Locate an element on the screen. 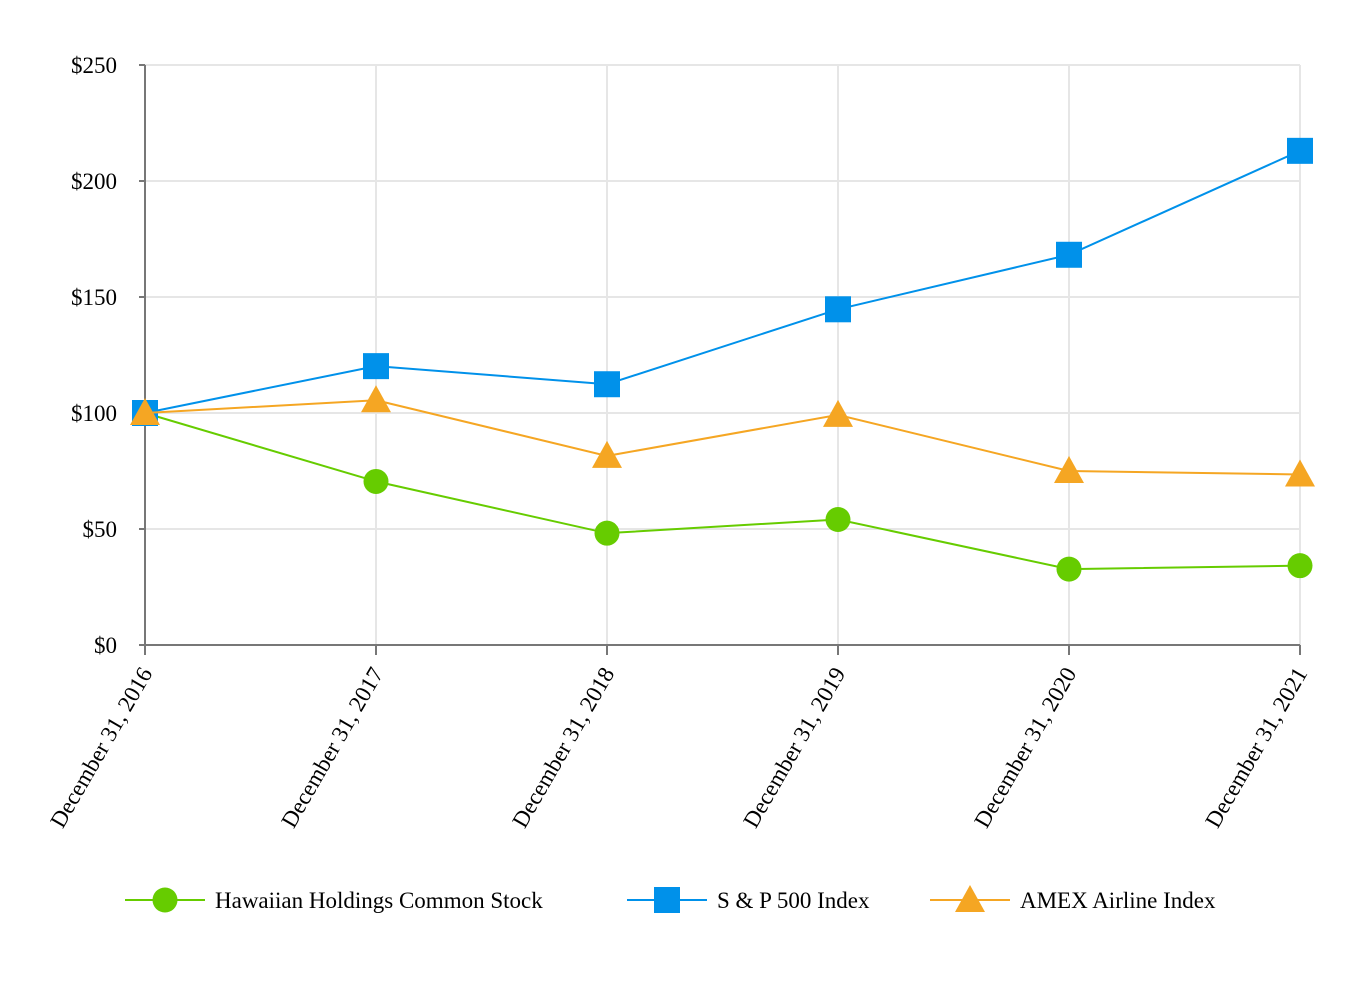  legend-label: AMEX Airline Index is located at coordinates (1118, 900).